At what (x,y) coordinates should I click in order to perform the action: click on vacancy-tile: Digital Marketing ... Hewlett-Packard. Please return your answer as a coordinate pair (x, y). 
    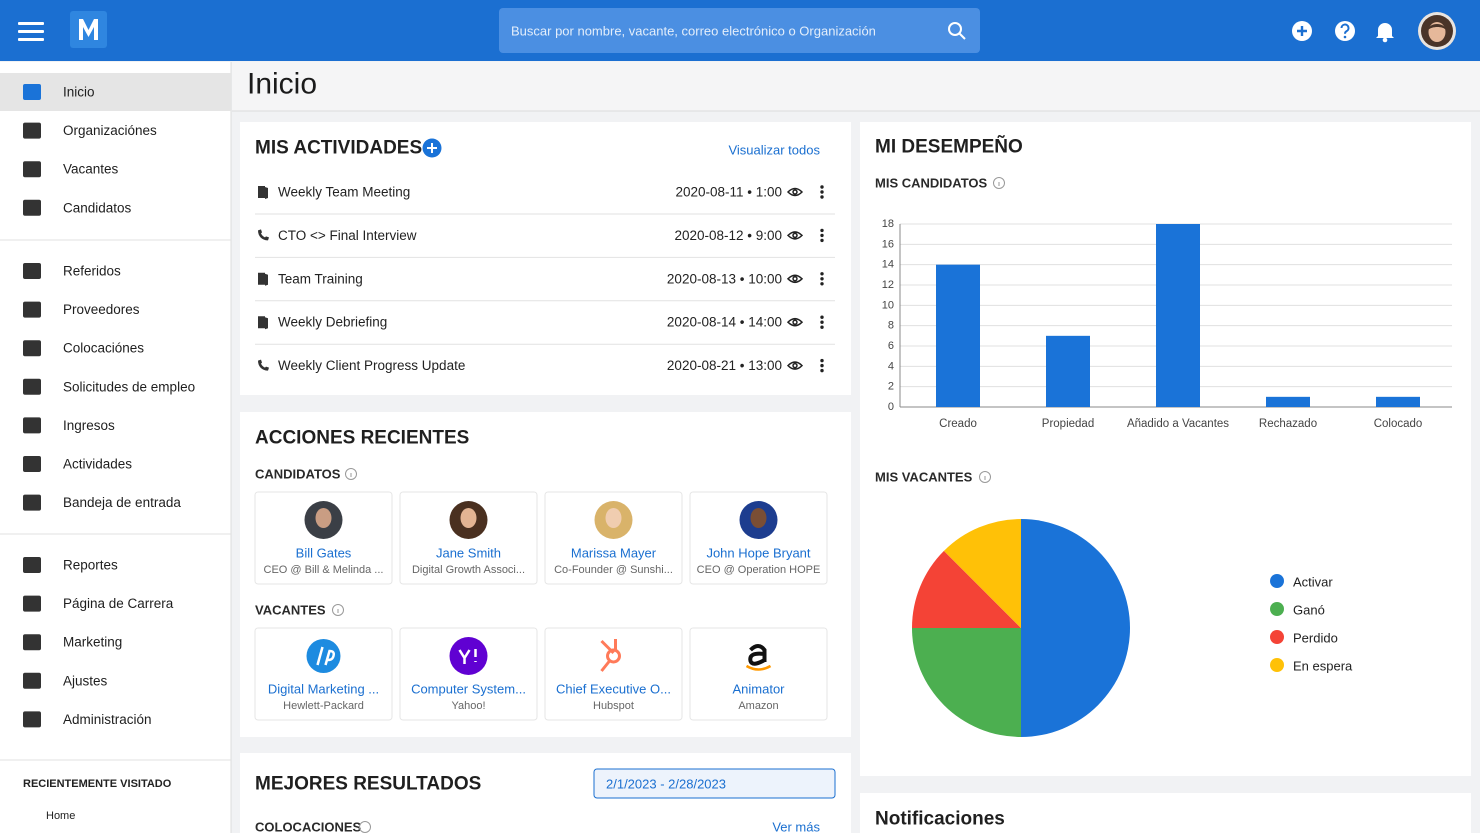
    Looking at the image, I should click on (323, 674).